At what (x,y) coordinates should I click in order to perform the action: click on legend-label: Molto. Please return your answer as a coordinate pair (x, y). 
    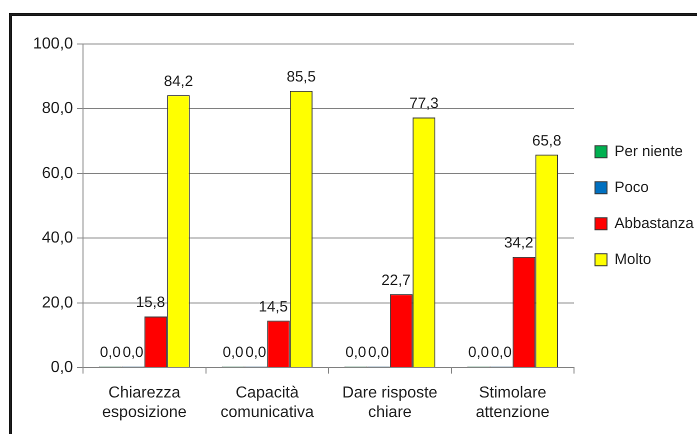
    Looking at the image, I should click on (633, 259).